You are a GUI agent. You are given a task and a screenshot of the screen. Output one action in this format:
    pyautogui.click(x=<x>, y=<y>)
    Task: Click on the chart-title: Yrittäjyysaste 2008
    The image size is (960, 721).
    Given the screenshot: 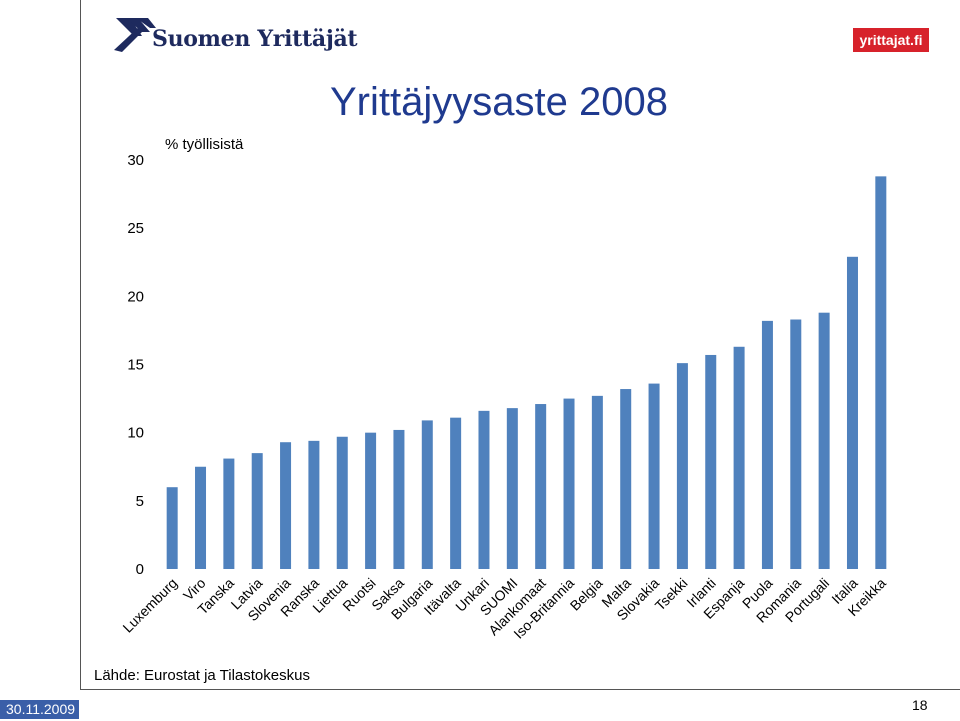 What is the action you would take?
    pyautogui.click(x=499, y=102)
    